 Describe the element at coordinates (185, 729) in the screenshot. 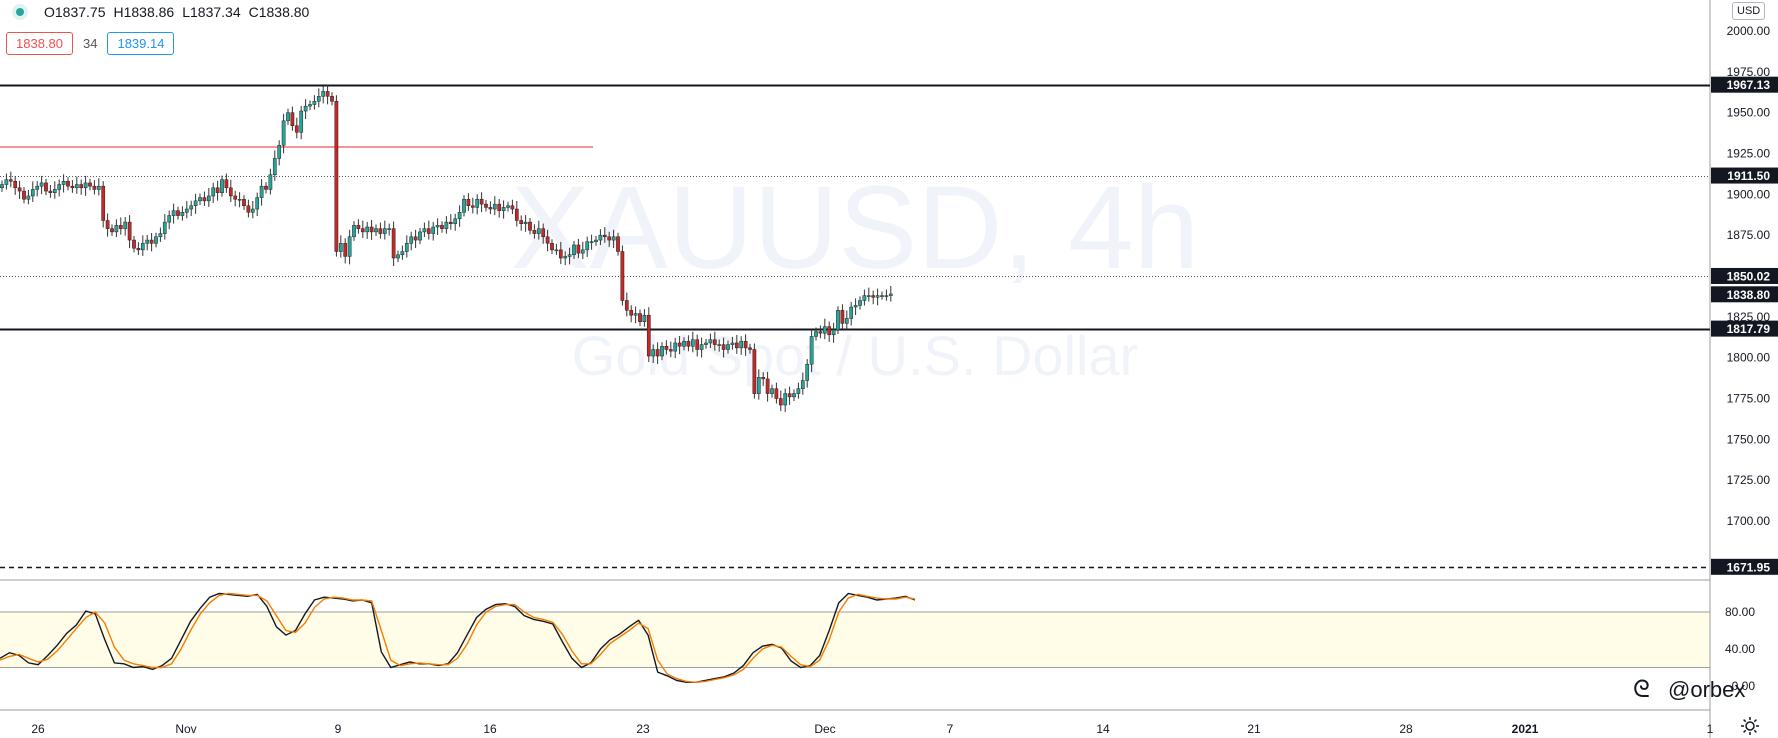

I see `time-tick-label: Nov` at that location.